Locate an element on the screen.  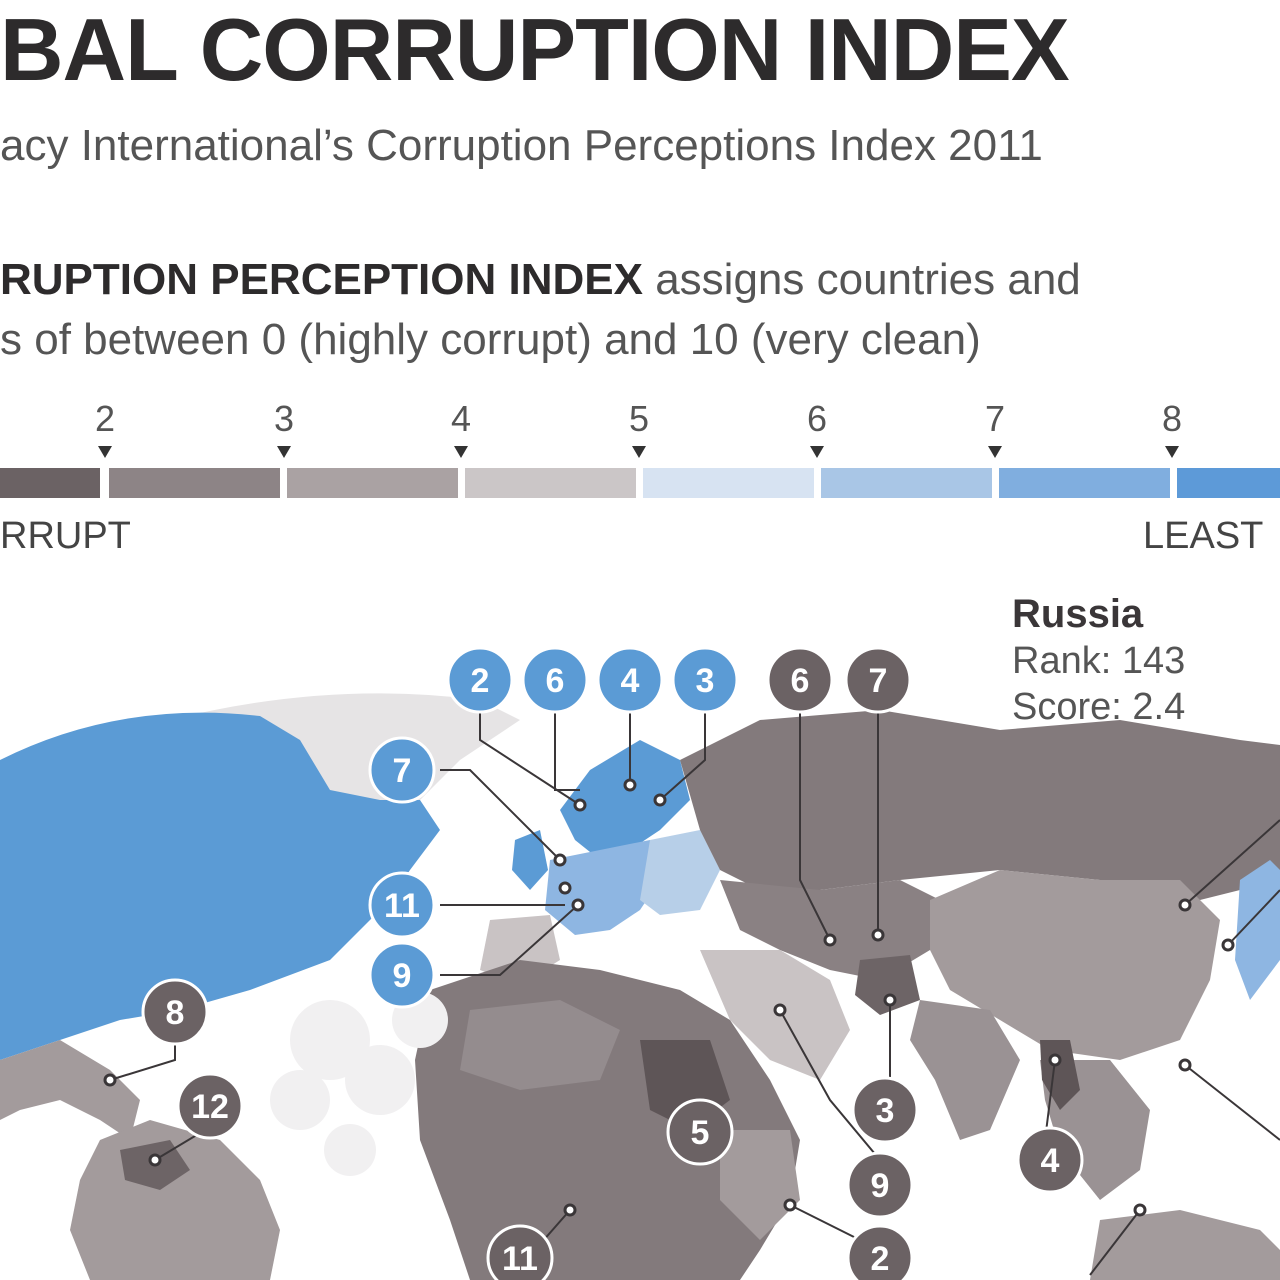
map-region-south-america is located at coordinates (175, 1200).